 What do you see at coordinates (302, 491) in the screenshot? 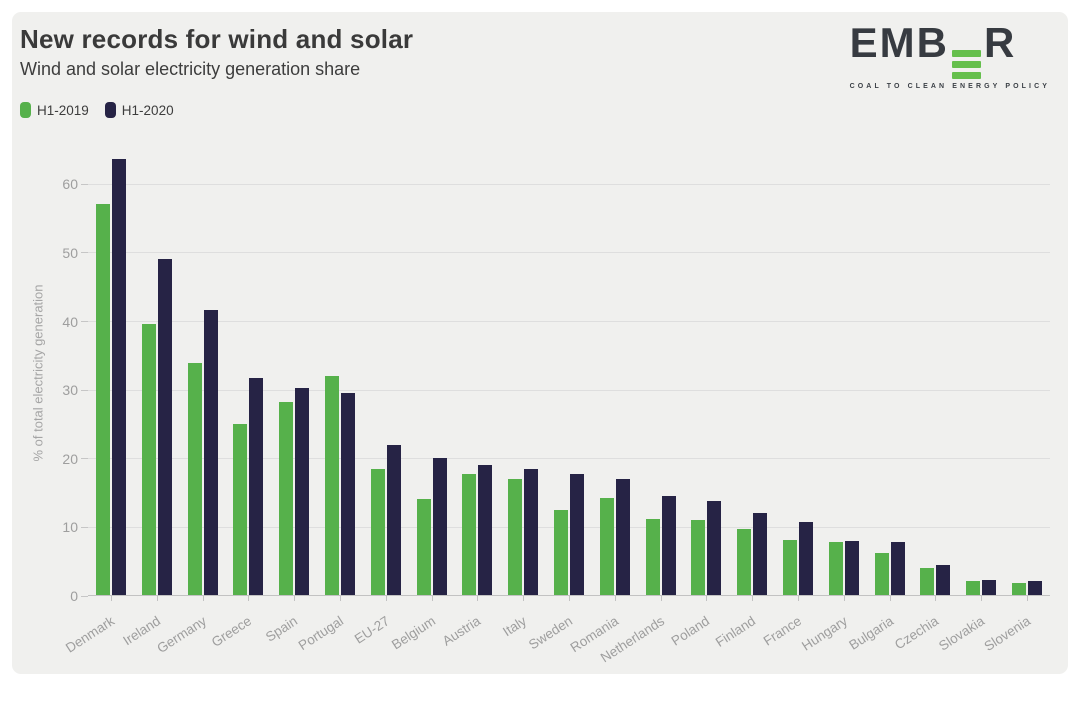
I see `bar-h1-2020-spain` at bounding box center [302, 491].